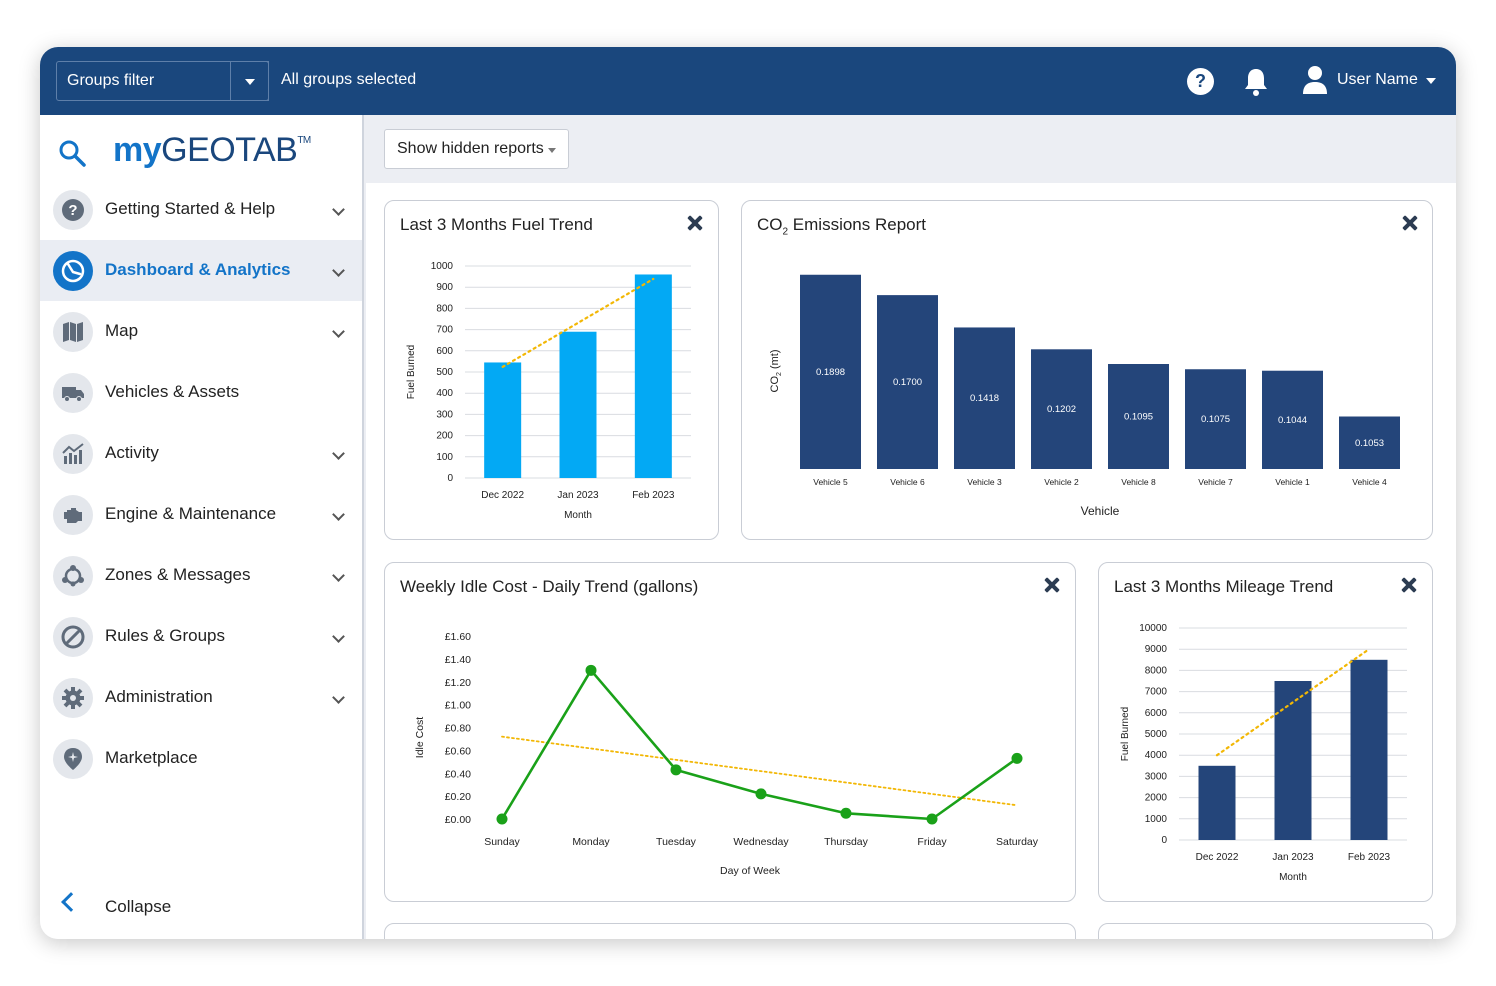  I want to click on y-tick-label: £0.80, so click(458, 729).